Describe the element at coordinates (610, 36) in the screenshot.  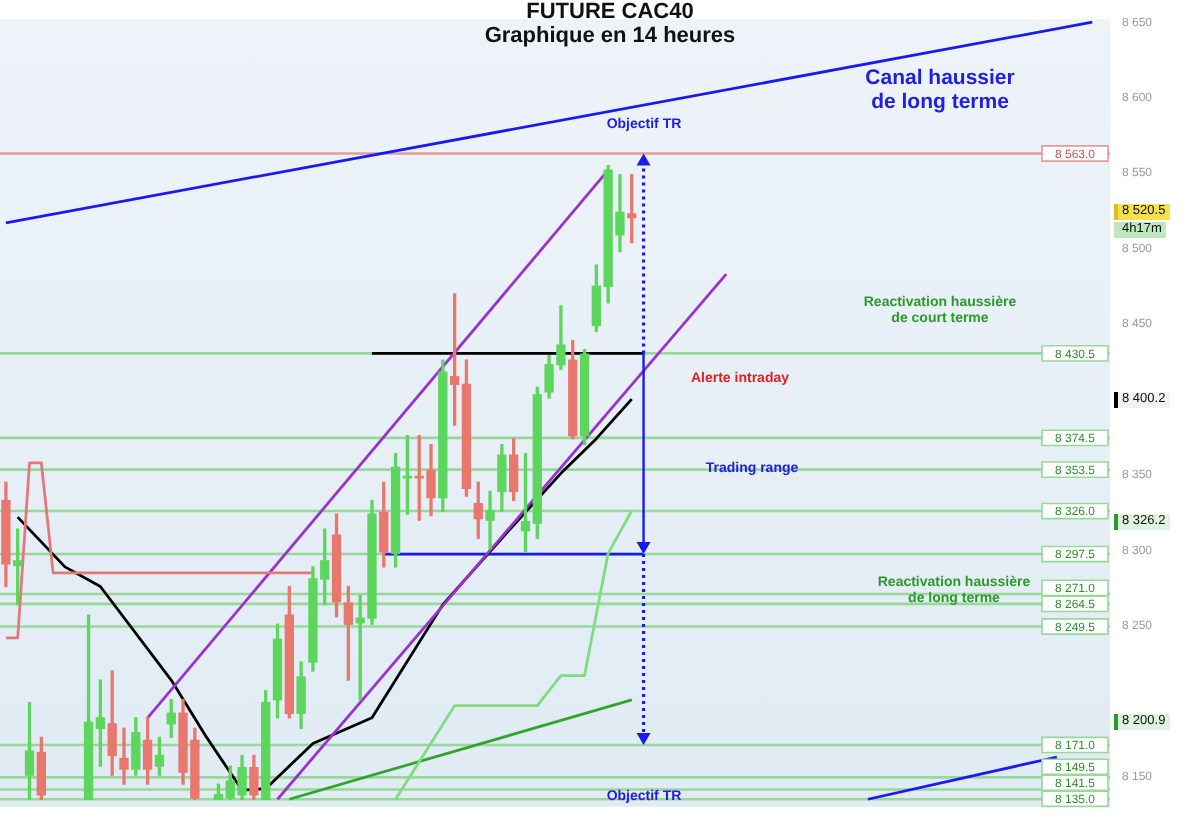
I see `chart-subtitle: Graphique en 14 heures` at that location.